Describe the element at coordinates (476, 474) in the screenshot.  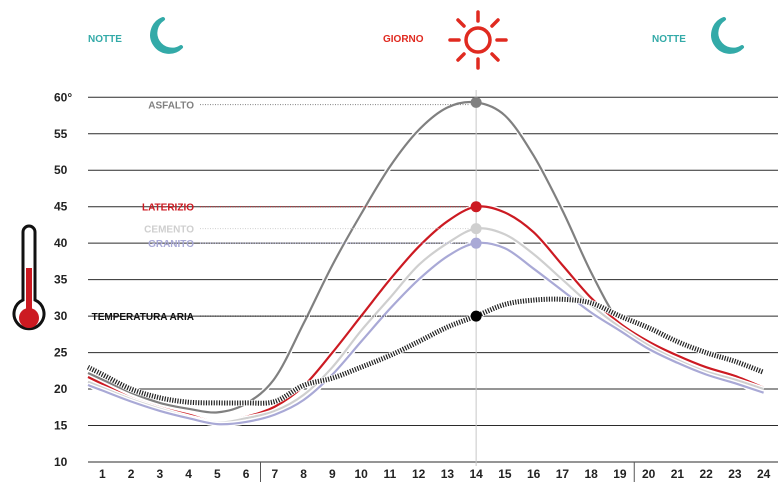
I see `x-tick-label: 14` at that location.